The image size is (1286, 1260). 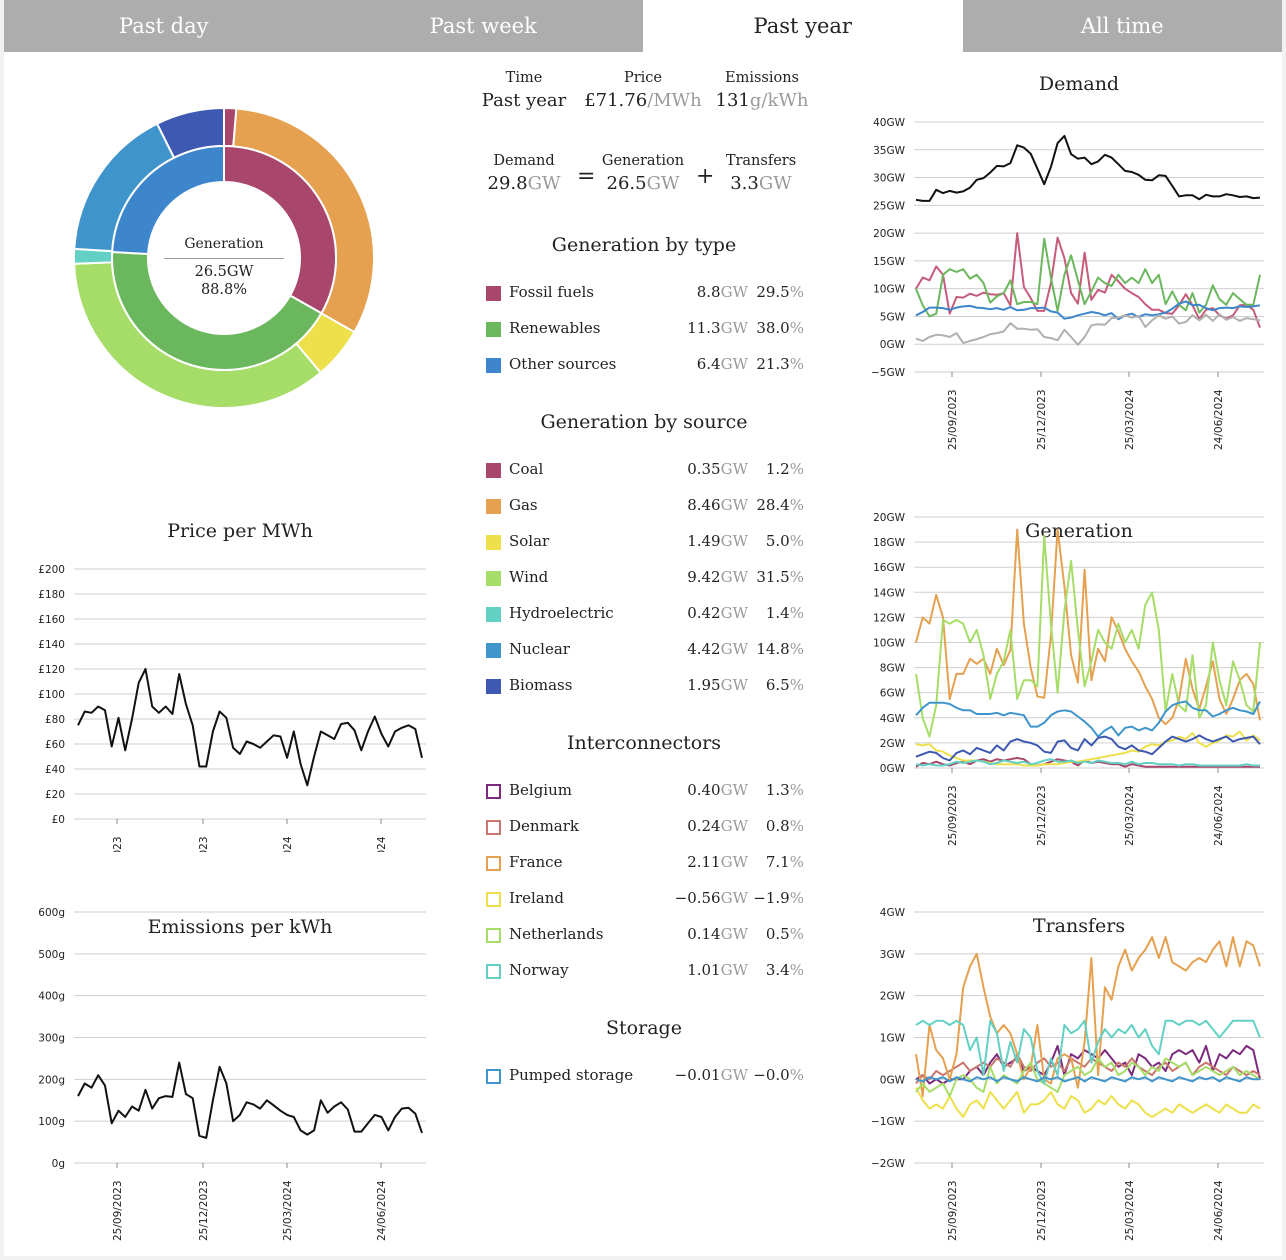 I want to click on y-tick-label: 0g, so click(x=58, y=1164).